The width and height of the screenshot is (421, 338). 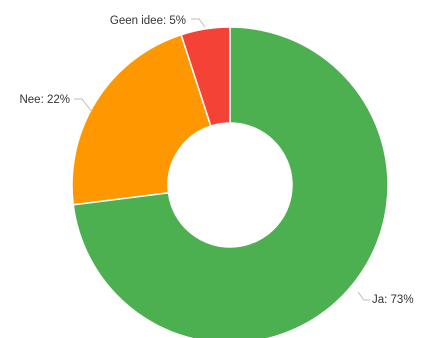 What do you see at coordinates (393, 300) in the screenshot?
I see `data-label-ja: Ja: 73%` at bounding box center [393, 300].